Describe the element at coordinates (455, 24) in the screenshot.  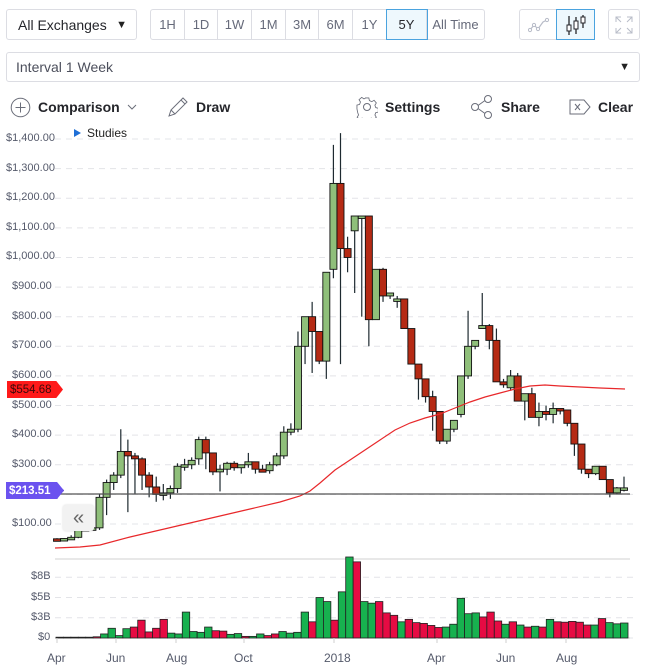
I see `range-button-all-time: All Time` at that location.